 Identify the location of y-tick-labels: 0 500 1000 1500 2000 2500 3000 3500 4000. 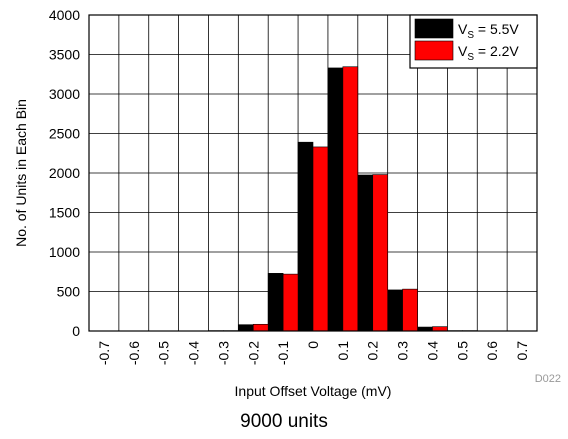
(64, 173).